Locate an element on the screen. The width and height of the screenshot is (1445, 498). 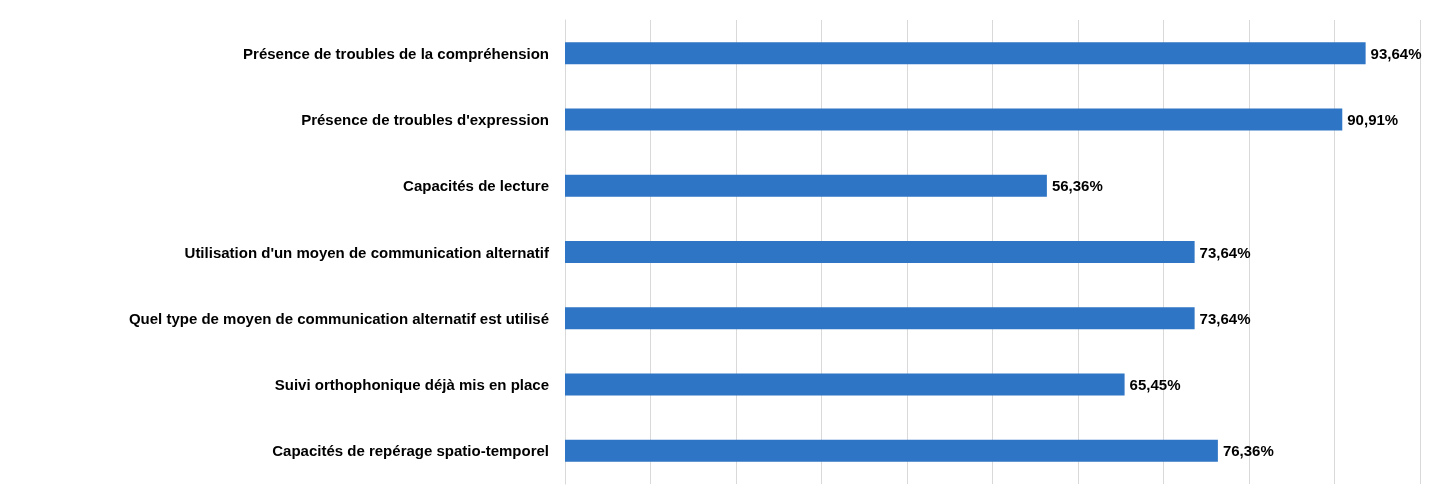
y-tick-label: Utilisation d'un moyen de communication alternatif is located at coordinates (367, 252).